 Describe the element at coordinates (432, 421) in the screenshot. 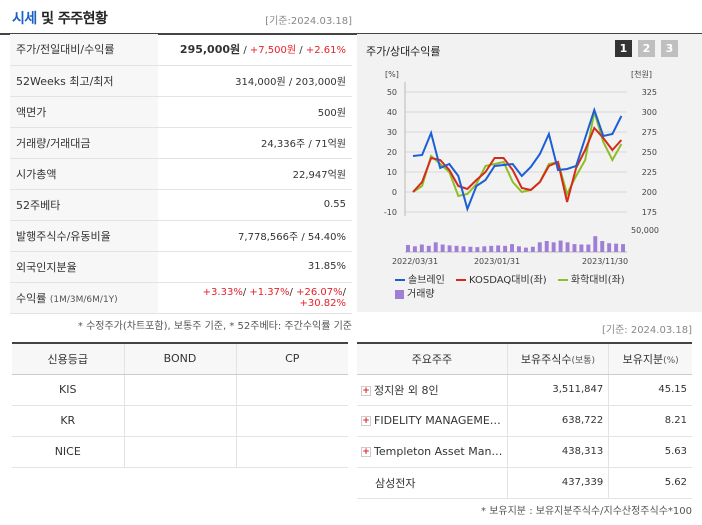

I see `holder-name: +FIDELITY MANAGEMENT & RESEARCH COMPANY` at that location.